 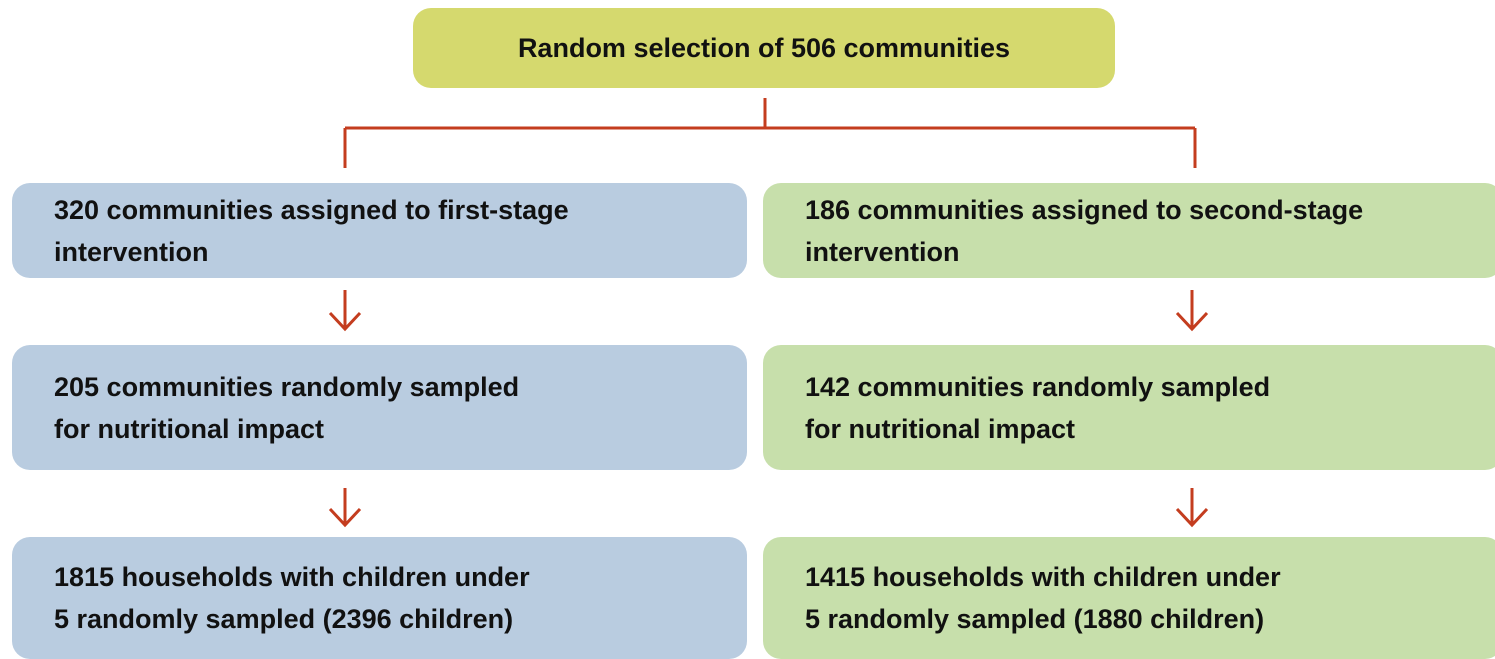 I want to click on branch-connector, so click(x=770, y=133).